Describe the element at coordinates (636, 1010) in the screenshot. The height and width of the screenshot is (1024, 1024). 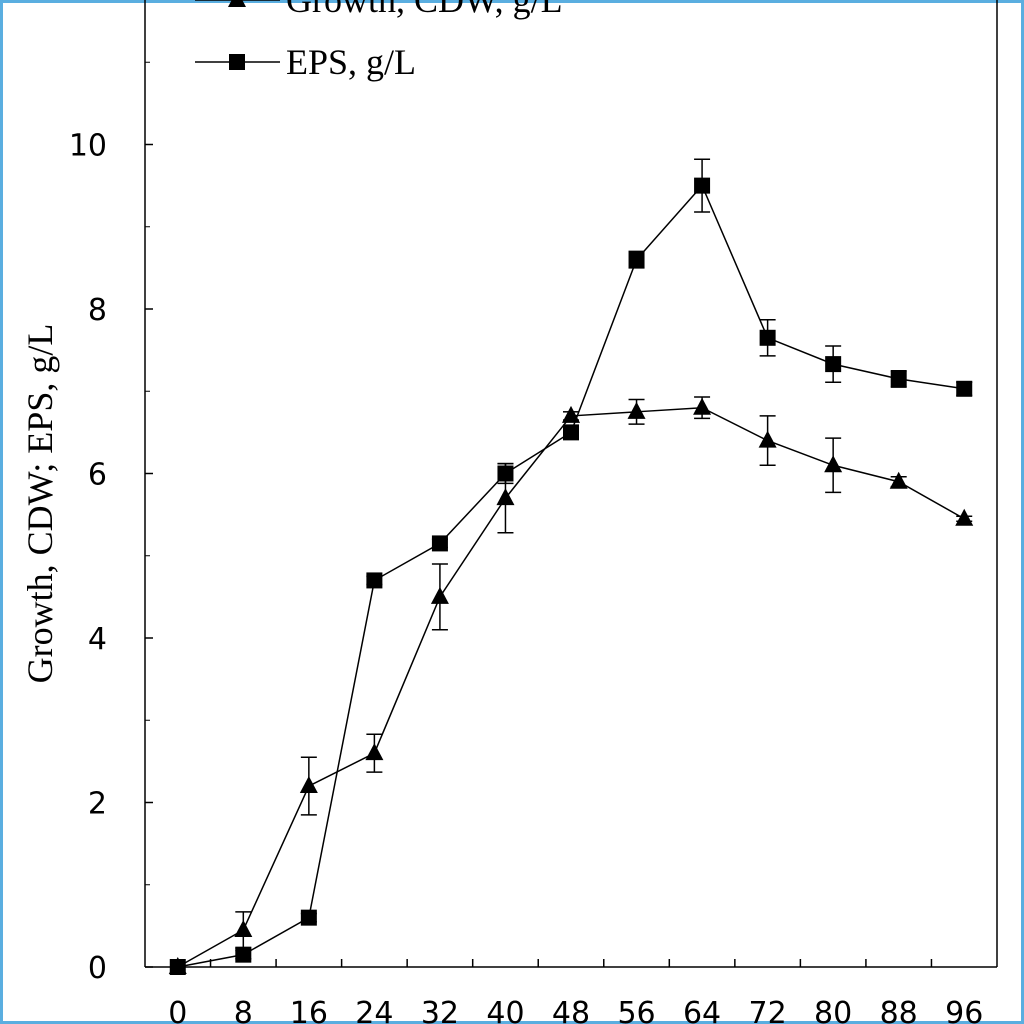
I see `x-tick-label: 56` at that location.